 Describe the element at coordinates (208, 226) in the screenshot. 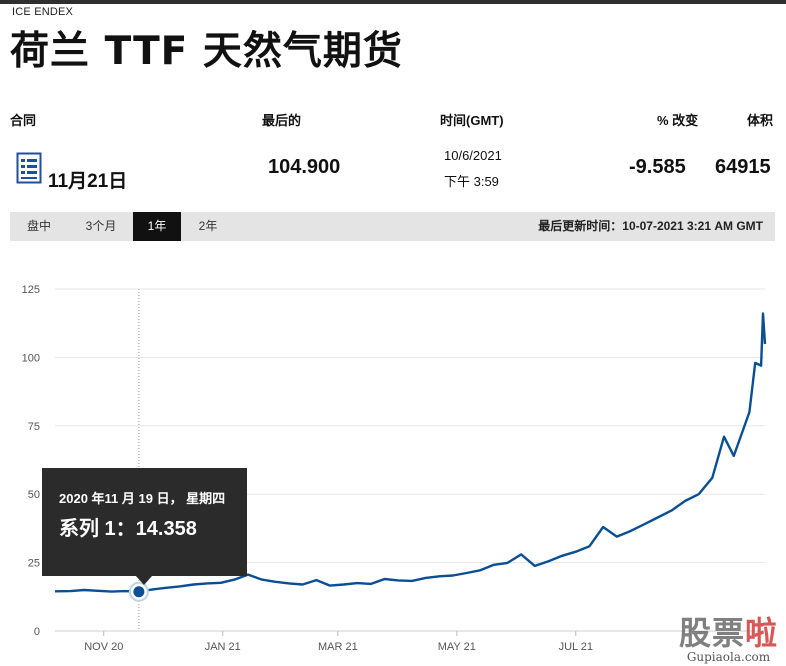

I see `tab-2-years: 2年` at that location.